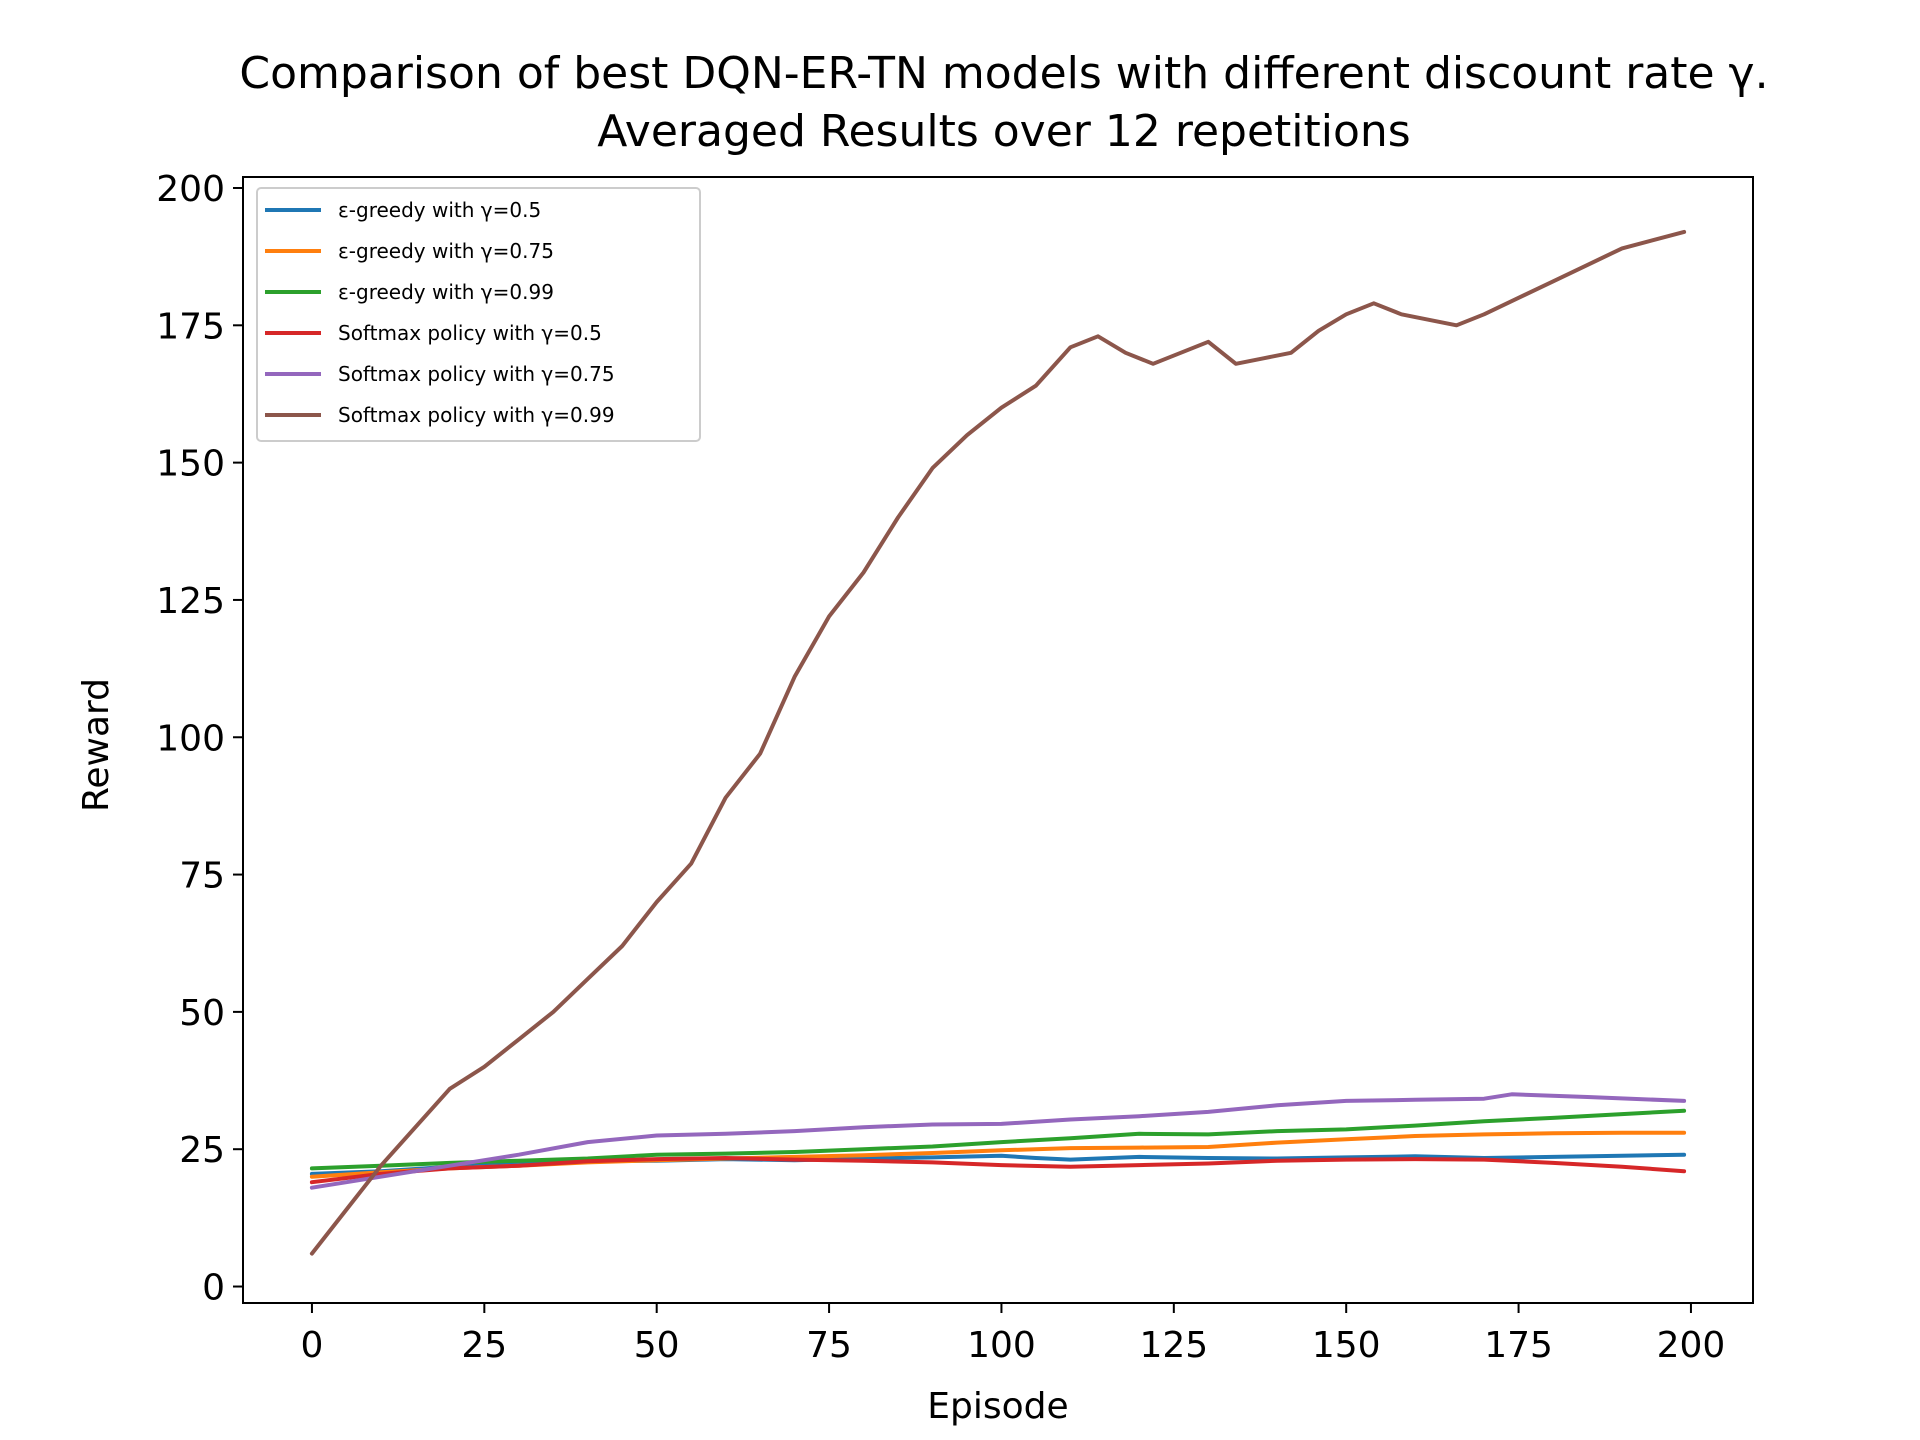 Image resolution: width=1920 pixels, height=1440 pixels. What do you see at coordinates (1001, 1345) in the screenshot?
I see `x-tick-label: 100` at bounding box center [1001, 1345].